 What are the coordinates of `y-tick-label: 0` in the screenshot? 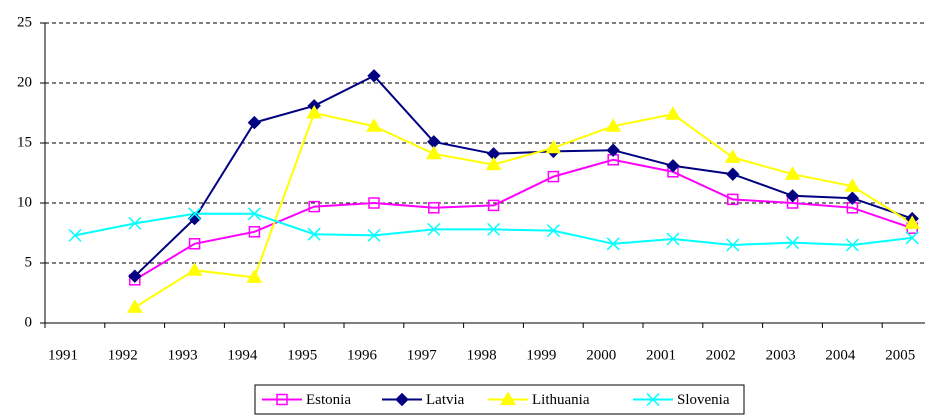 It's located at (29, 322).